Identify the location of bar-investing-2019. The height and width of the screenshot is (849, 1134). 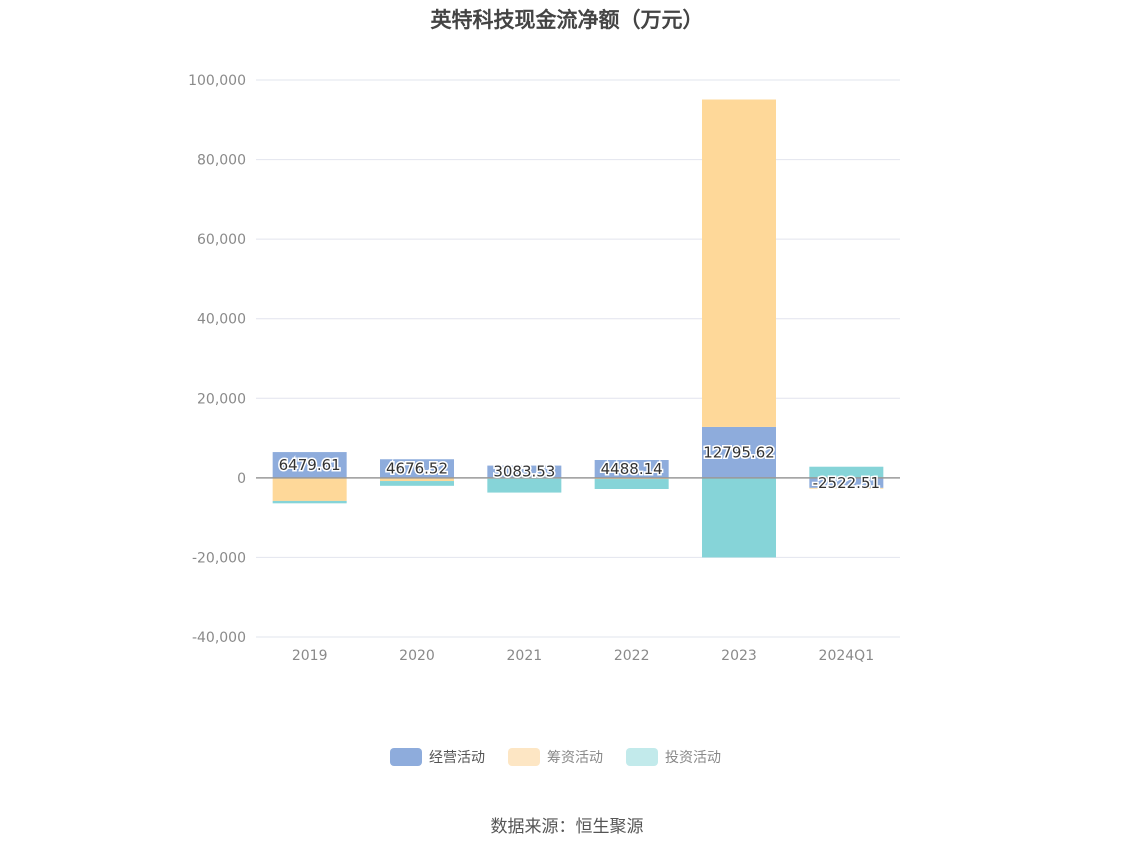
(309, 502).